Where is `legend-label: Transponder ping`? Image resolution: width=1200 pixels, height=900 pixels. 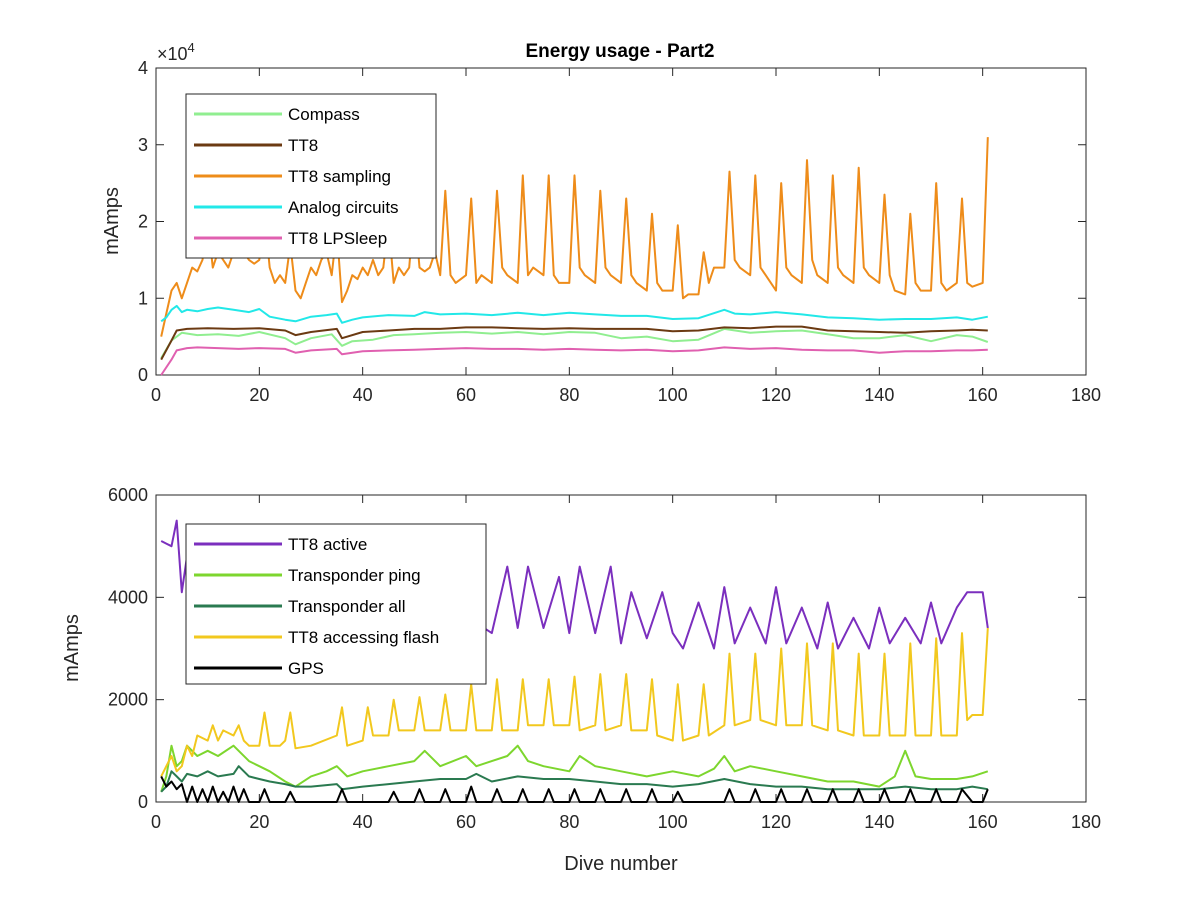
legend-label: Transponder ping is located at coordinates (354, 575).